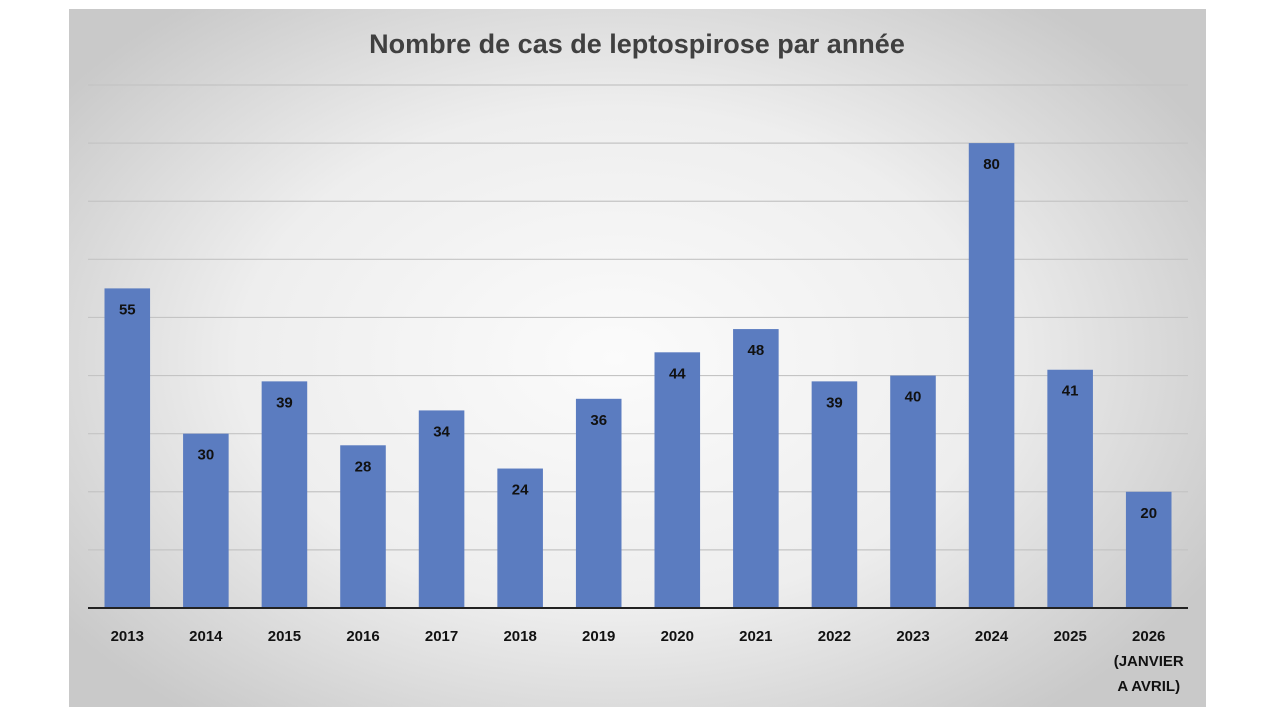 The image size is (1280, 720). What do you see at coordinates (912, 636) in the screenshot?
I see `x-tick-label: 2023` at bounding box center [912, 636].